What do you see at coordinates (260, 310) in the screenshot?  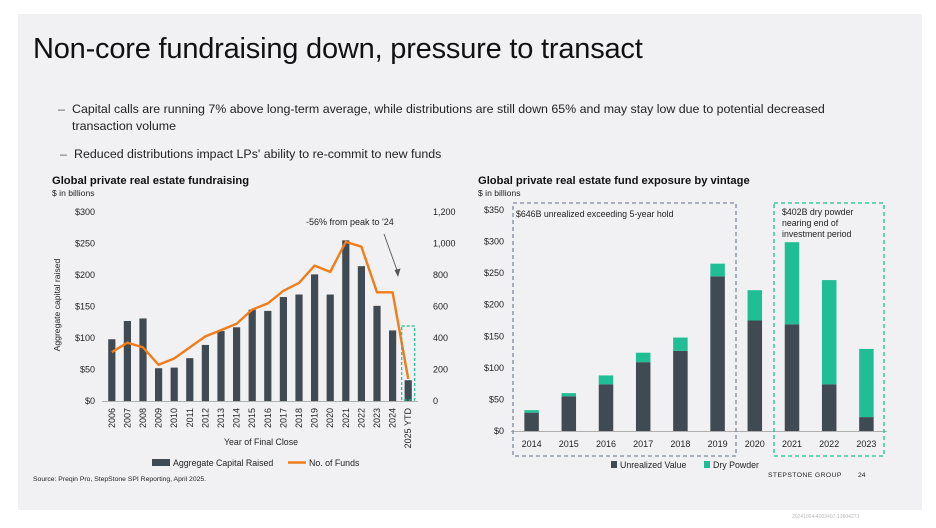 I see `fund-count-line` at bounding box center [260, 310].